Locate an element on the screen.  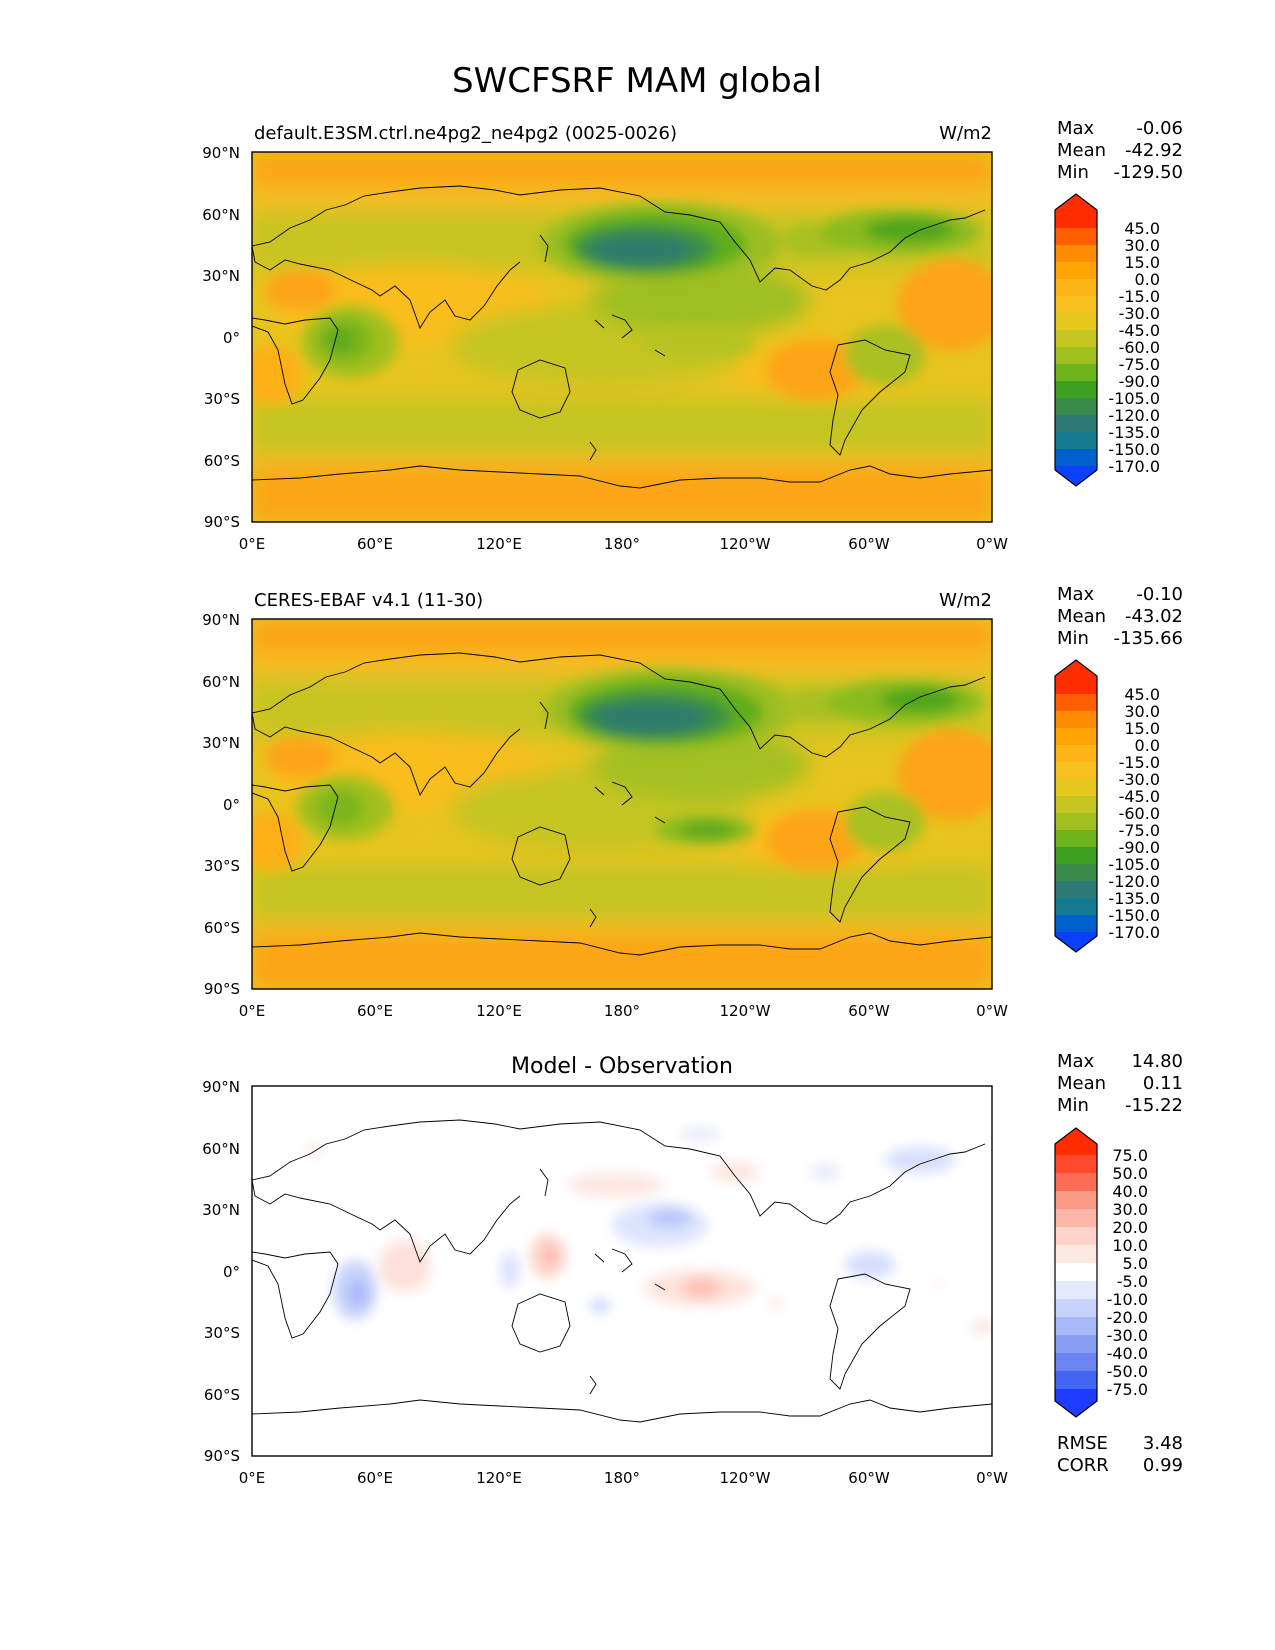
colorbar-label: 0.0 is located at coordinates (1147, 279).